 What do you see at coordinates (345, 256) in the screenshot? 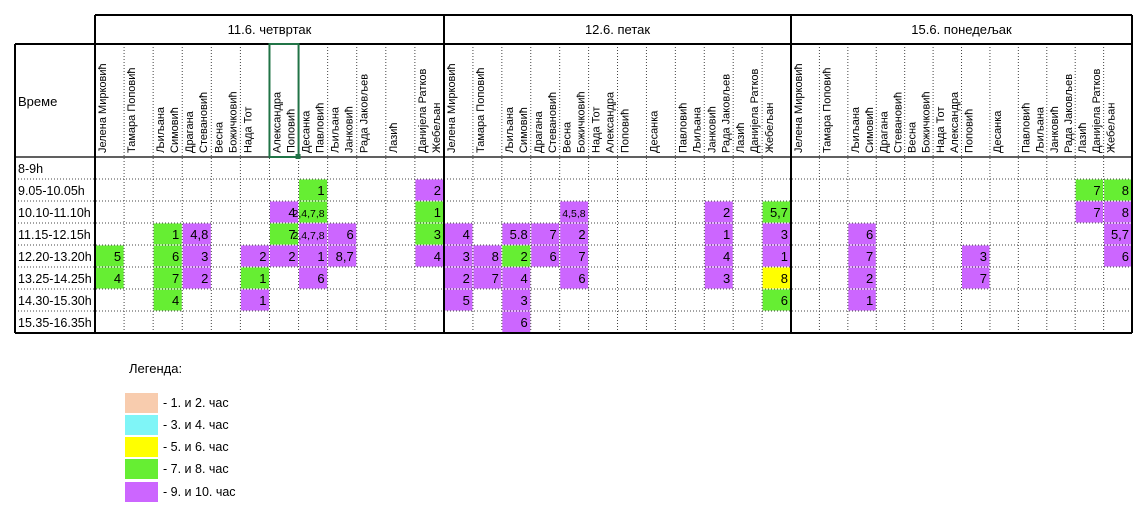
I see `cell-value: 8,7` at bounding box center [345, 256].